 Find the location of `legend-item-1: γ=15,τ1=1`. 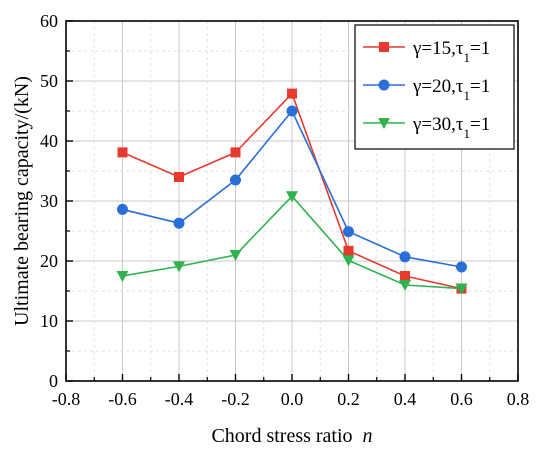

legend-item-1: γ=15,τ1=1 is located at coordinates (426, 51).